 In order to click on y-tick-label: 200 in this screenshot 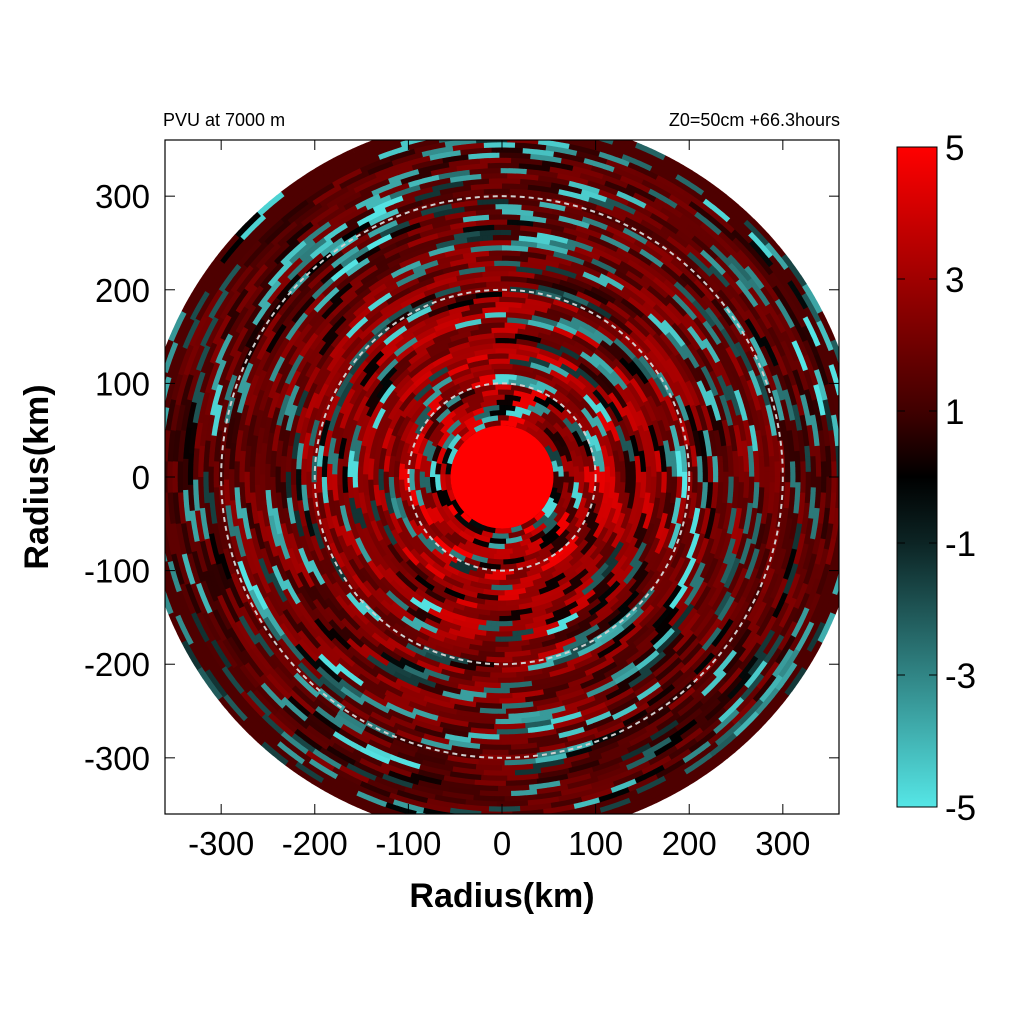, I will do `click(122, 290)`.